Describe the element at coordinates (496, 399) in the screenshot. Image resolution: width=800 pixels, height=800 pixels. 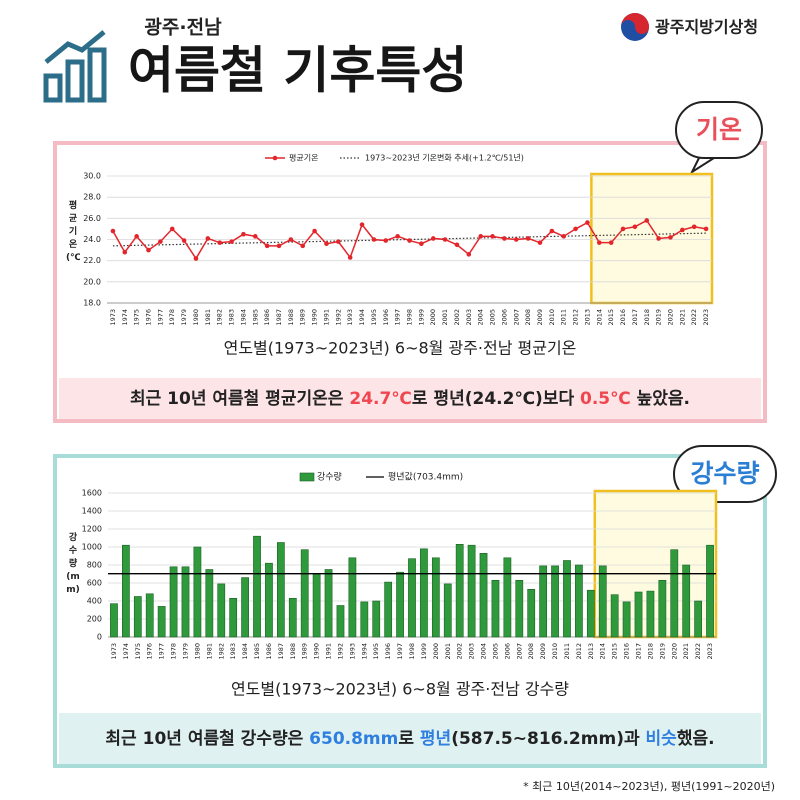
I see `summary-part: 로 평년(24.2℃)보다` at that location.